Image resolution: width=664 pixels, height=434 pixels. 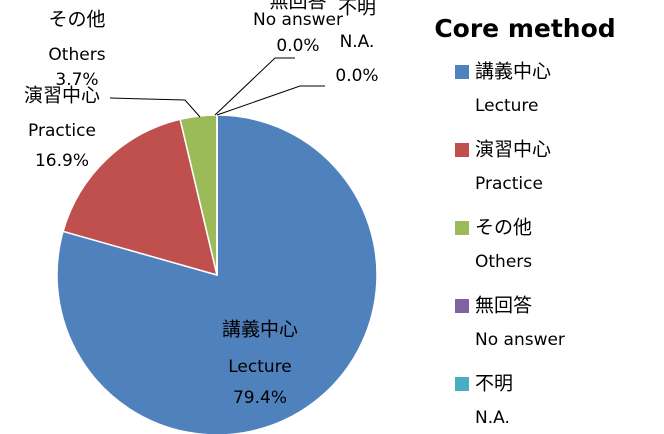 I want to click on data-label-value: 3.7%, so click(x=76, y=80).